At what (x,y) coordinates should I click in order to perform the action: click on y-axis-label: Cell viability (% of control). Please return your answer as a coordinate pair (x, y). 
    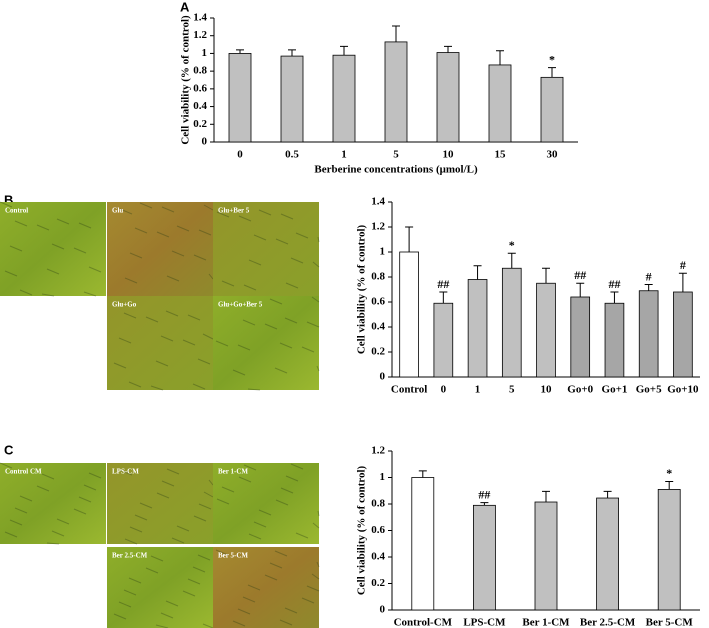
    Looking at the image, I should click on (186, 80).